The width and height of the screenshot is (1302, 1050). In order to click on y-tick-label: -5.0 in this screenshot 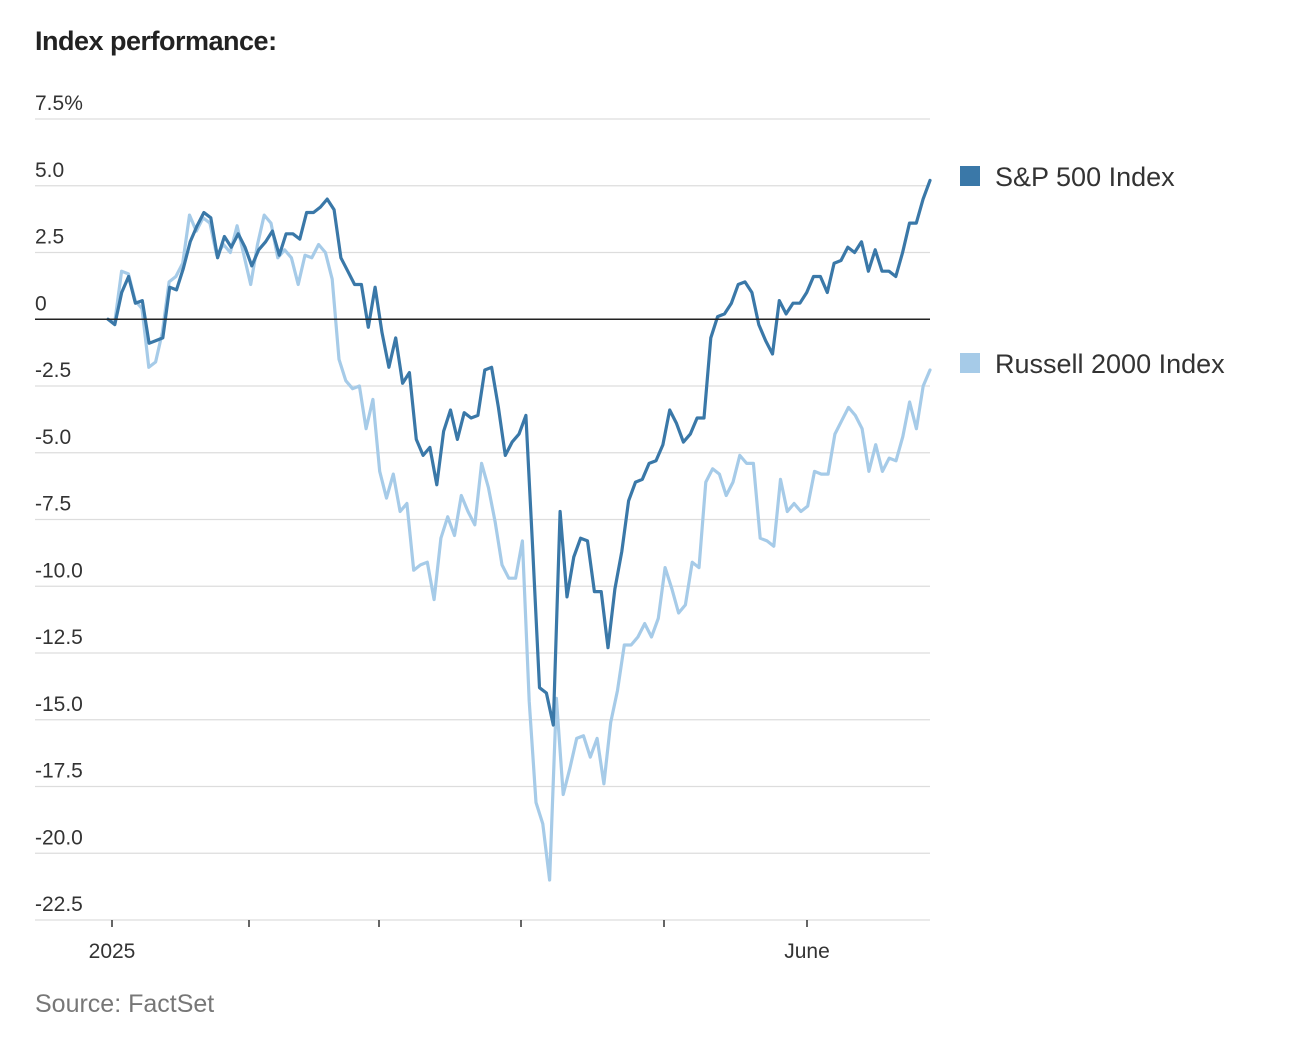, I will do `click(53, 437)`.